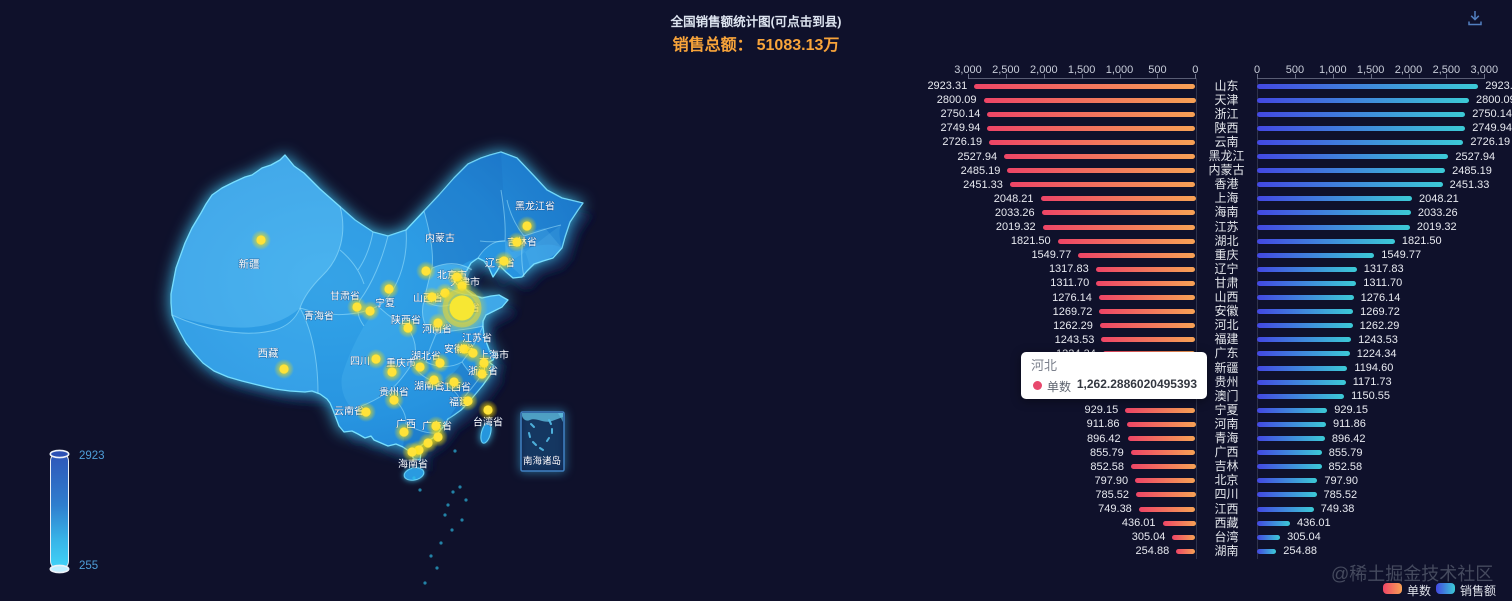  What do you see at coordinates (440, 238) in the screenshot?
I see `svg-text: 内蒙古` at bounding box center [440, 238].